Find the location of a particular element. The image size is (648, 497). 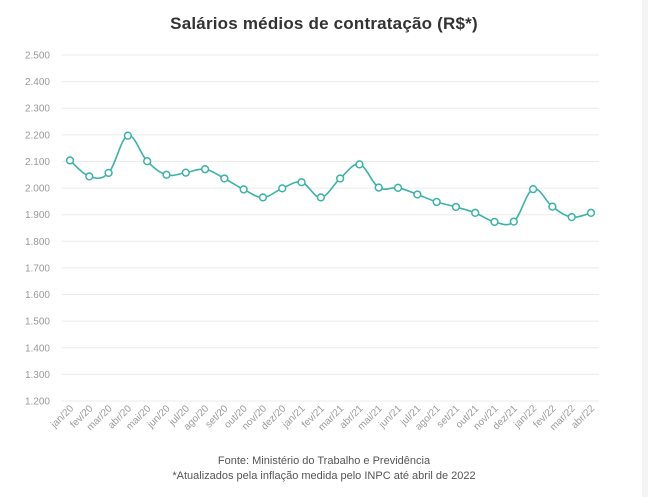

y-tick-label: 1.500 is located at coordinates (37, 322).